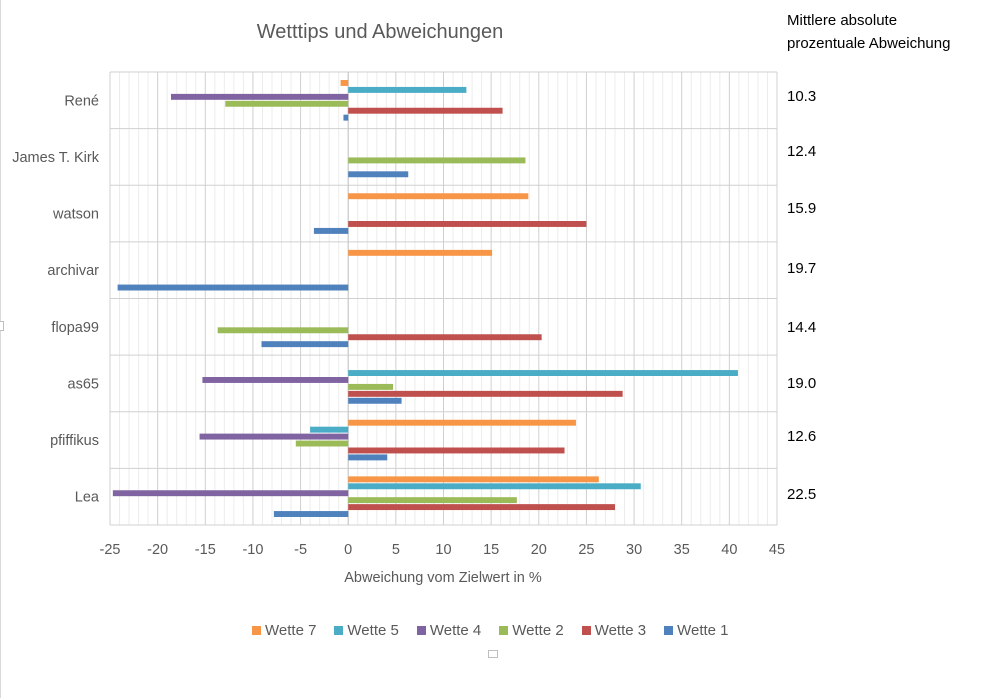 The width and height of the screenshot is (984, 698). I want to click on mean-deviation-value: 12.6, so click(802, 436).